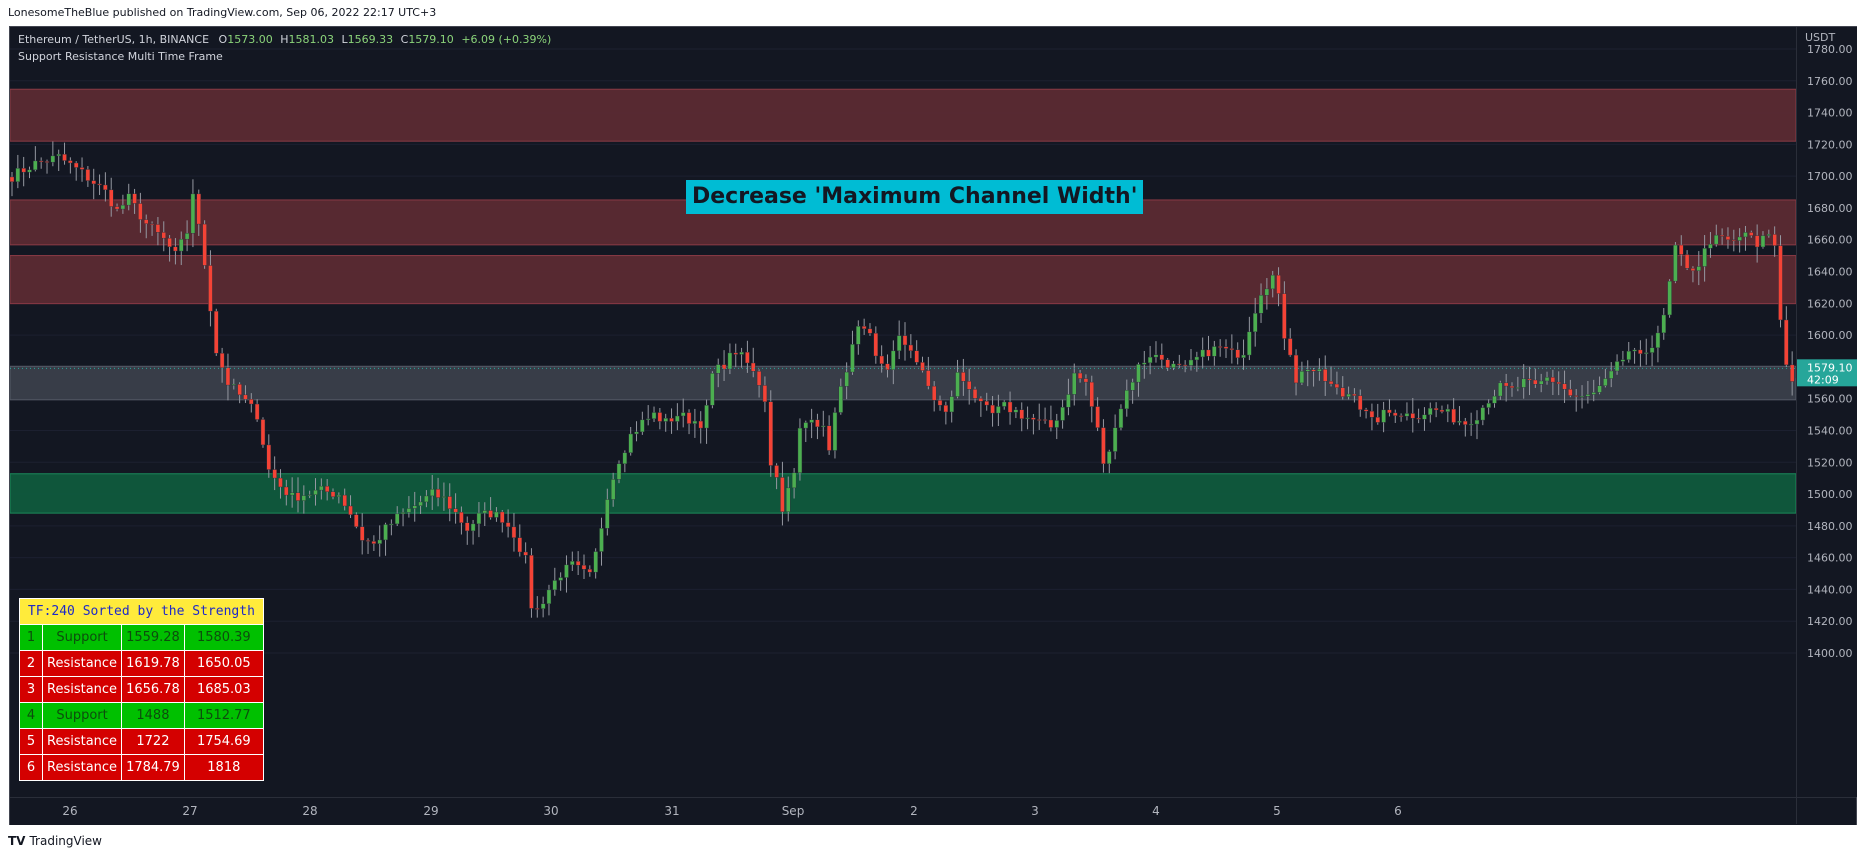 This screenshot has height=859, width=1866. What do you see at coordinates (1035, 811) in the screenshot?
I see `time-tick-label: 3` at bounding box center [1035, 811].